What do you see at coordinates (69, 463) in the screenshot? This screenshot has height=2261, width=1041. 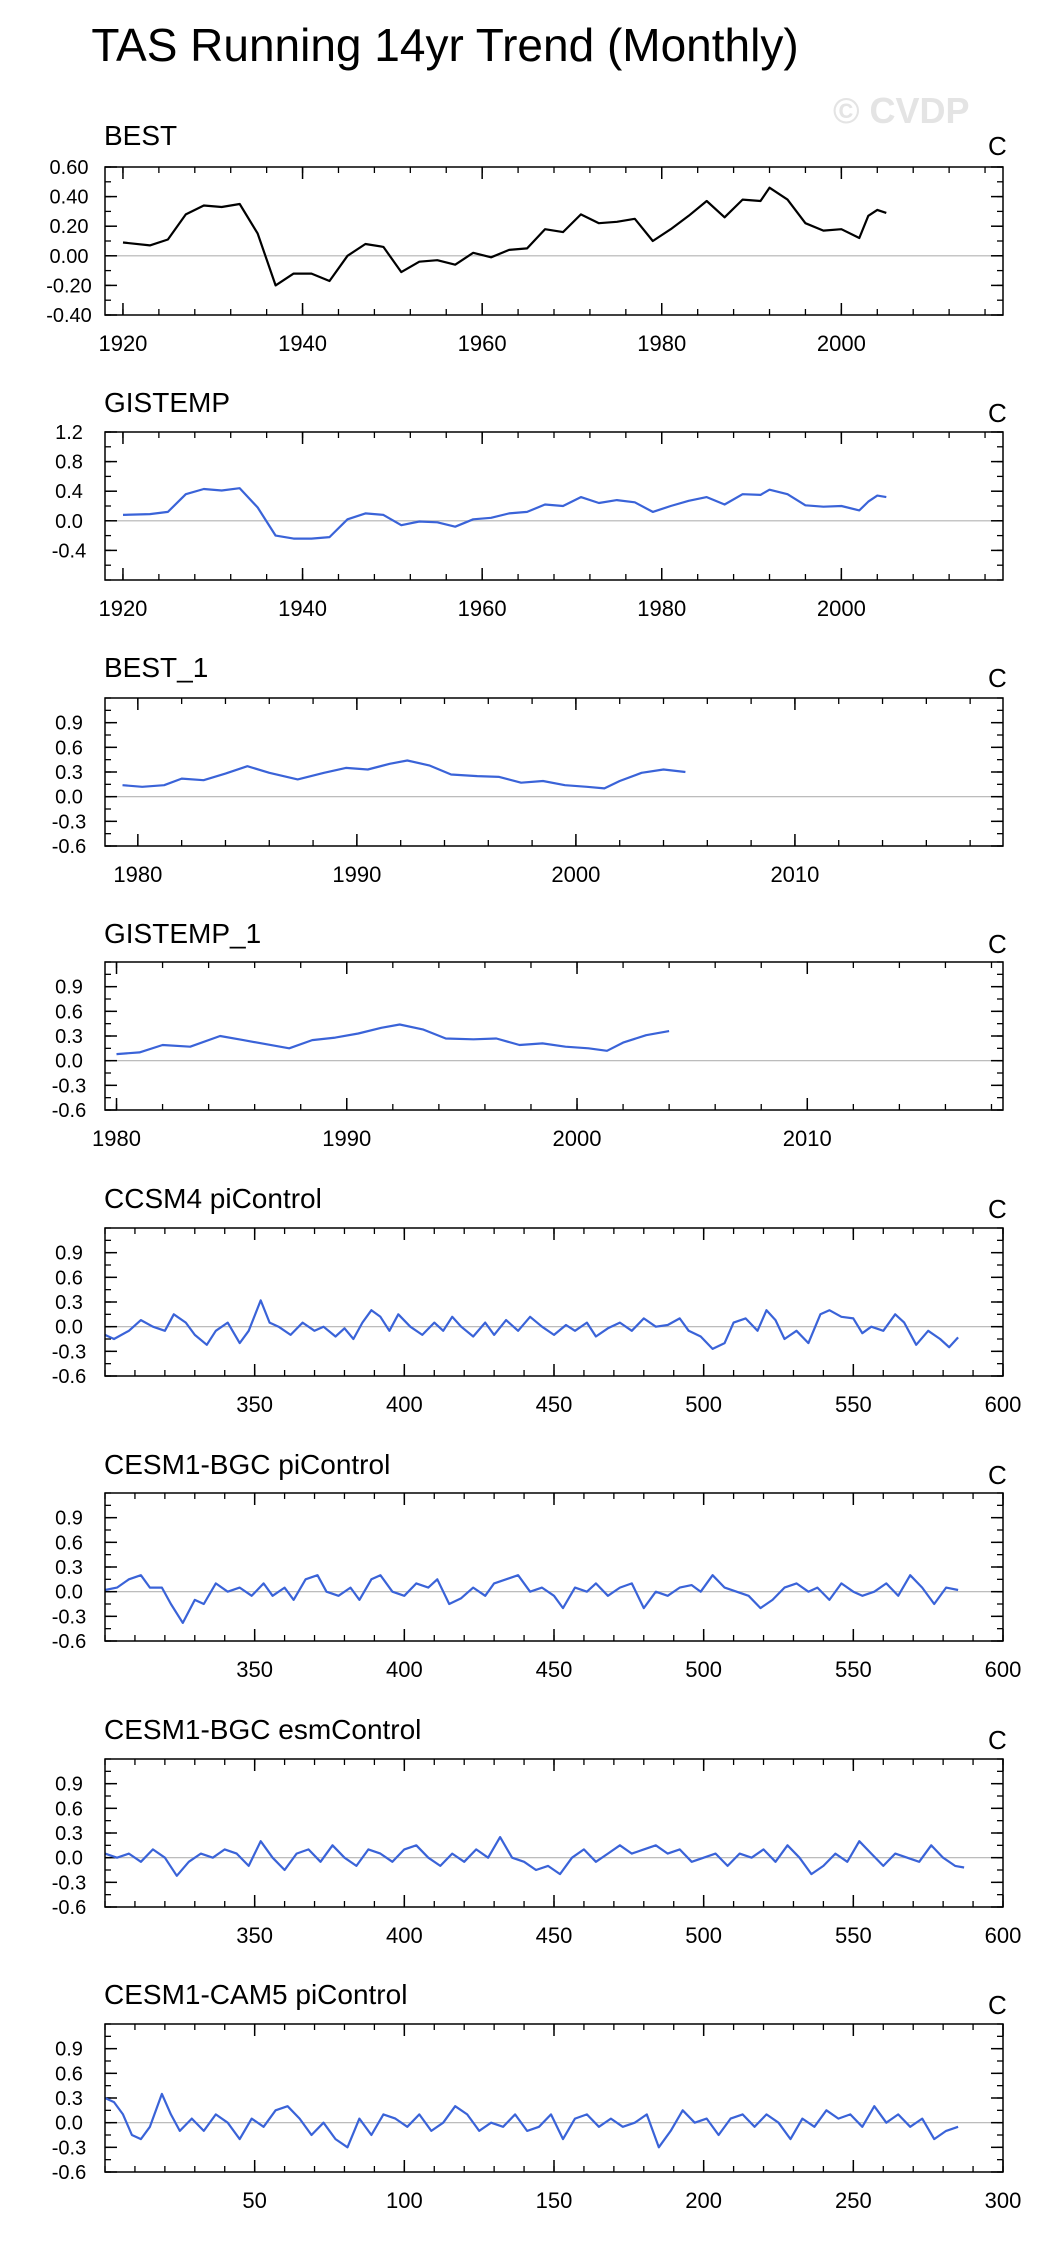 I see `y-tick-label: 0.8` at bounding box center [69, 463].